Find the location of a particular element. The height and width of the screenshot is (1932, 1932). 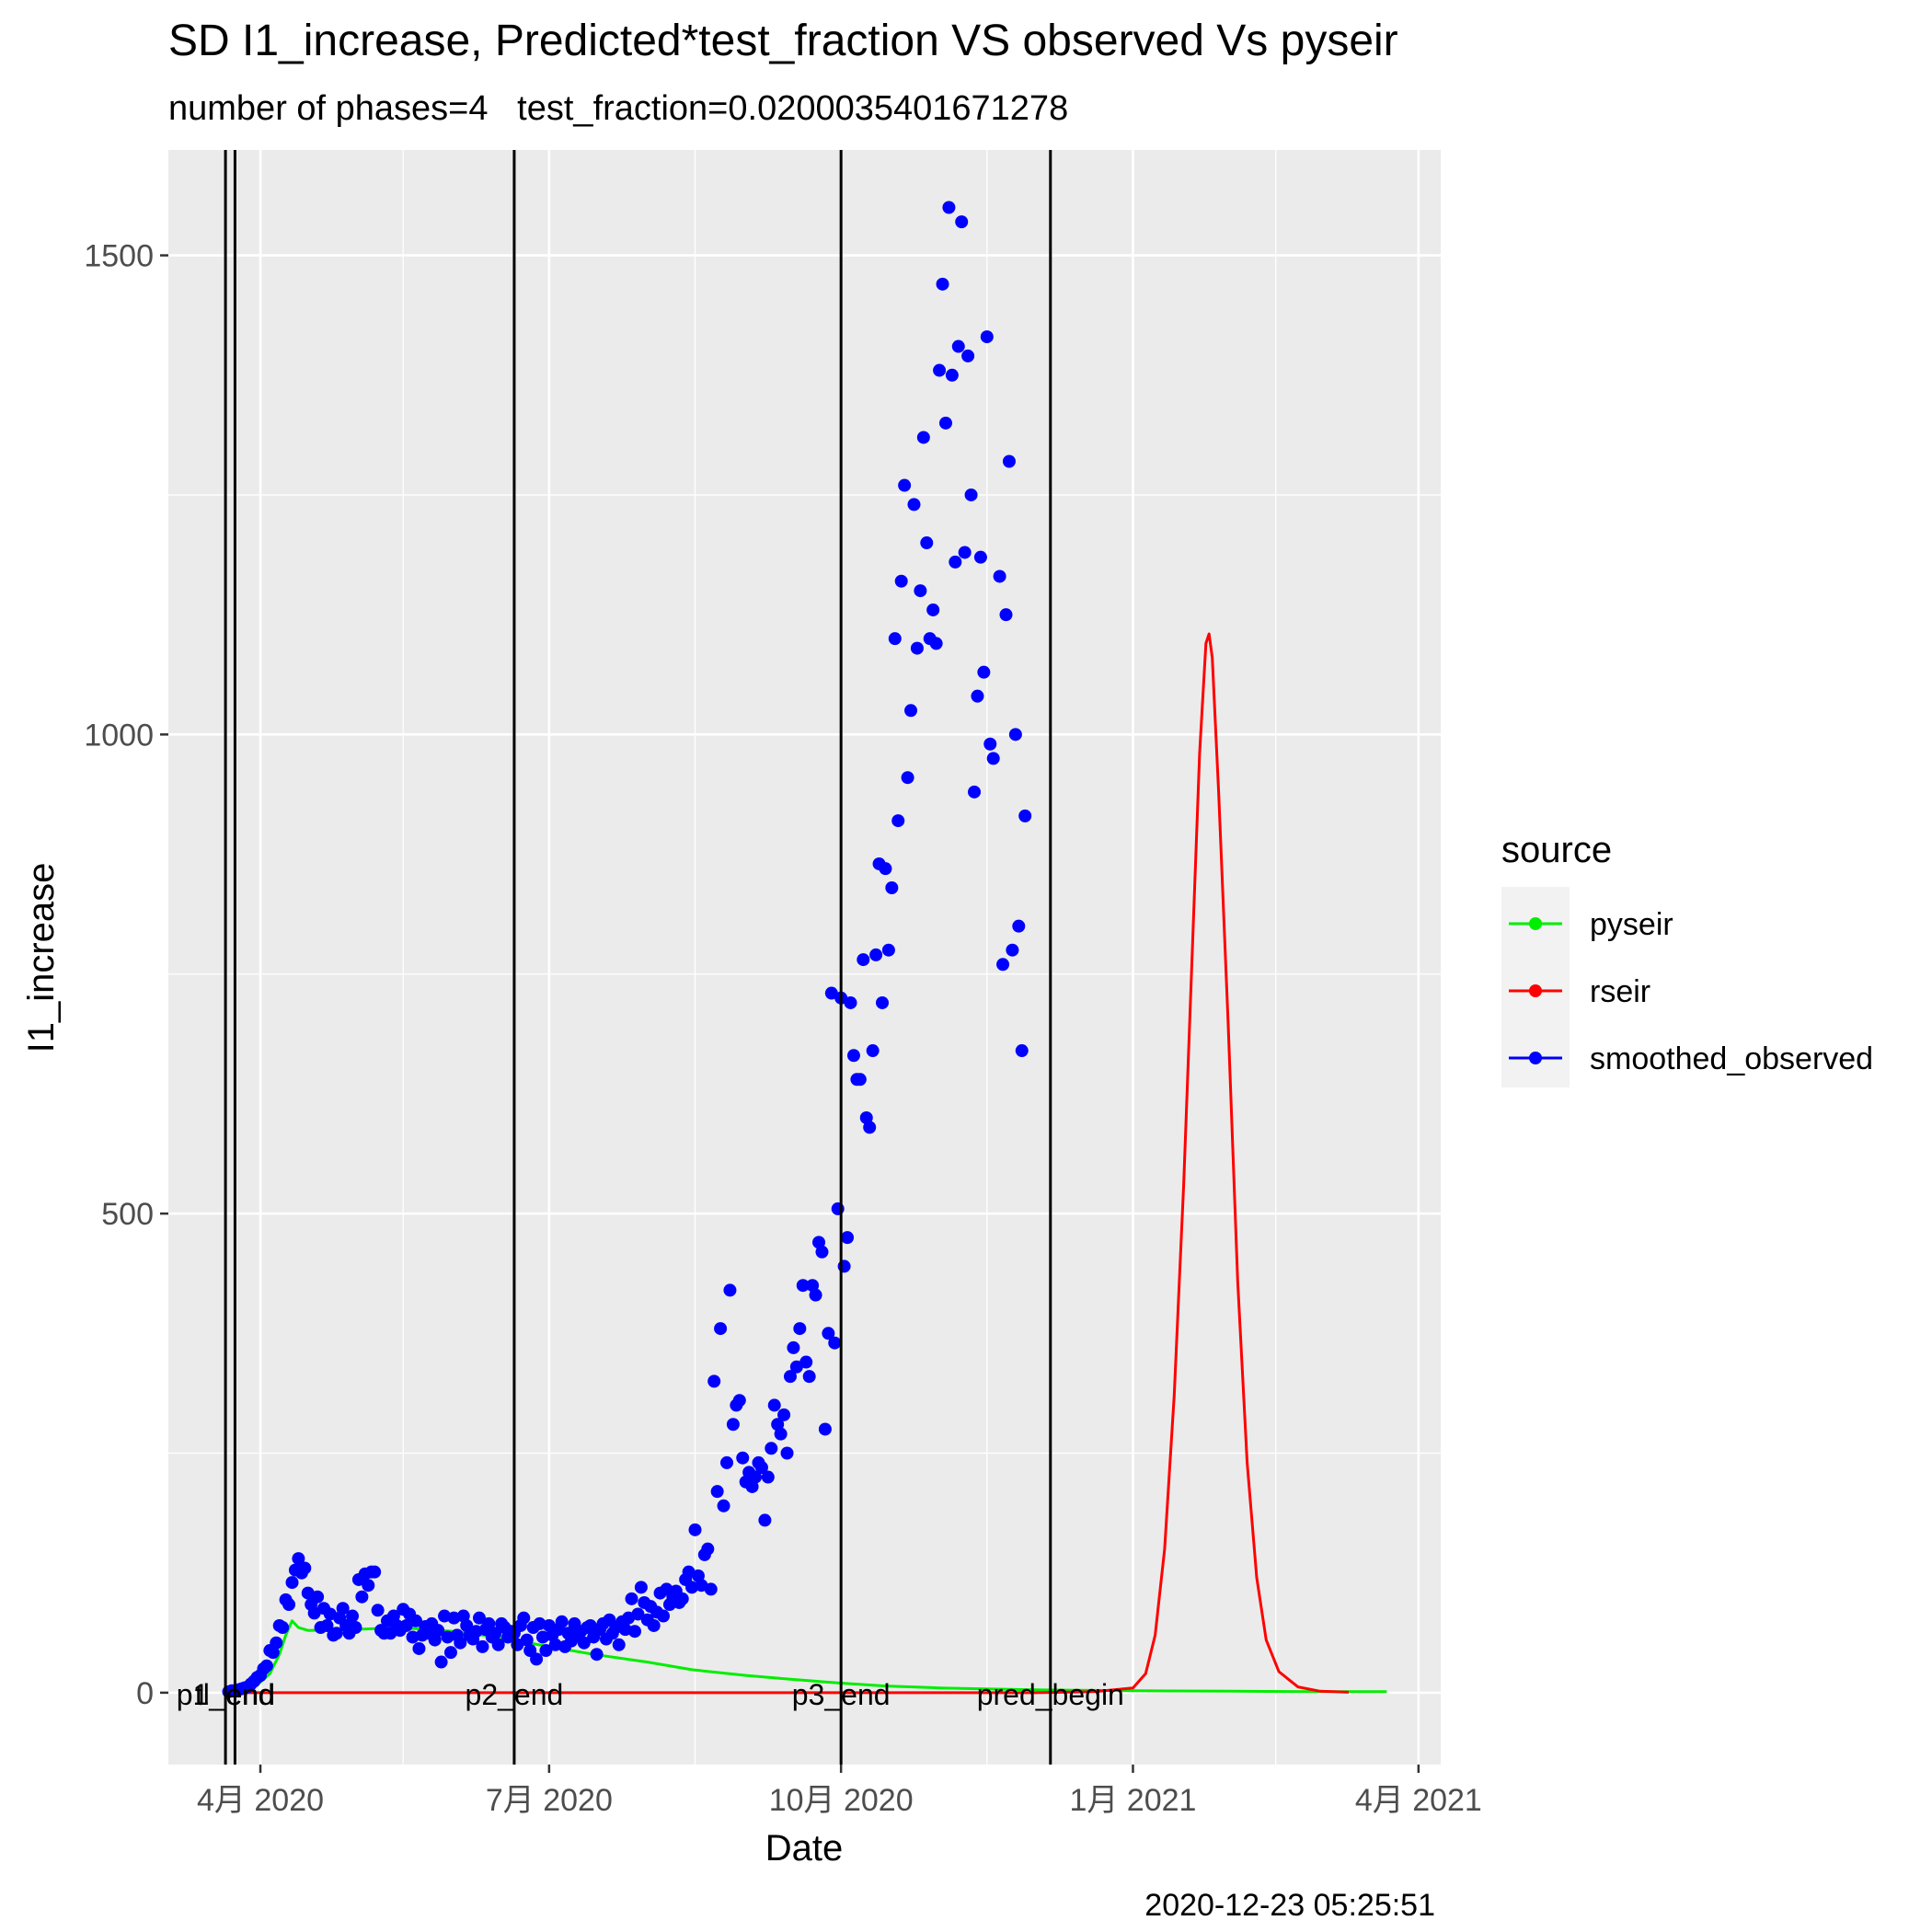

legend-label: smoothed_observed is located at coordinates (1731, 1058).